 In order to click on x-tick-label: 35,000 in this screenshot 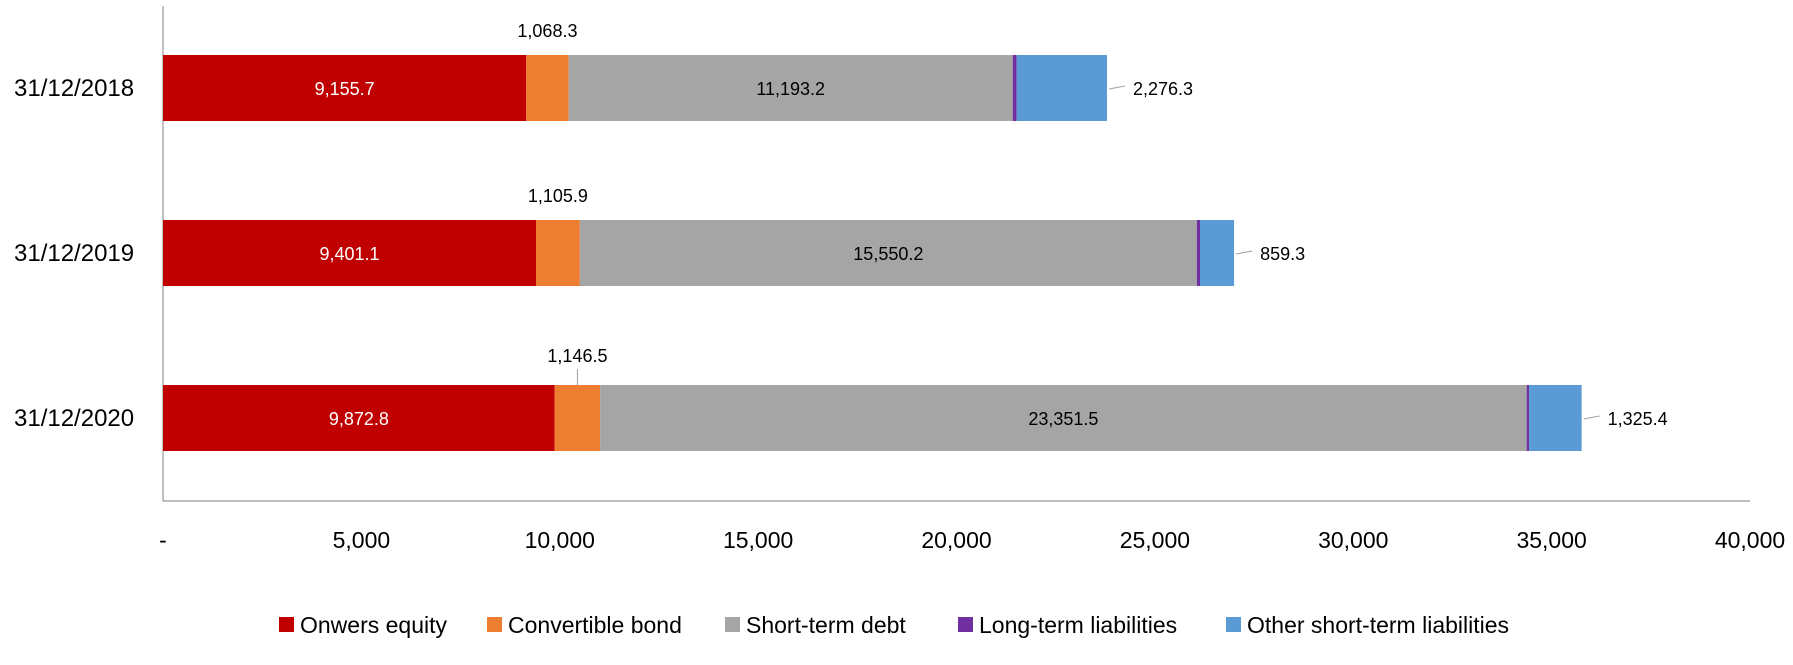, I will do `click(1551, 540)`.